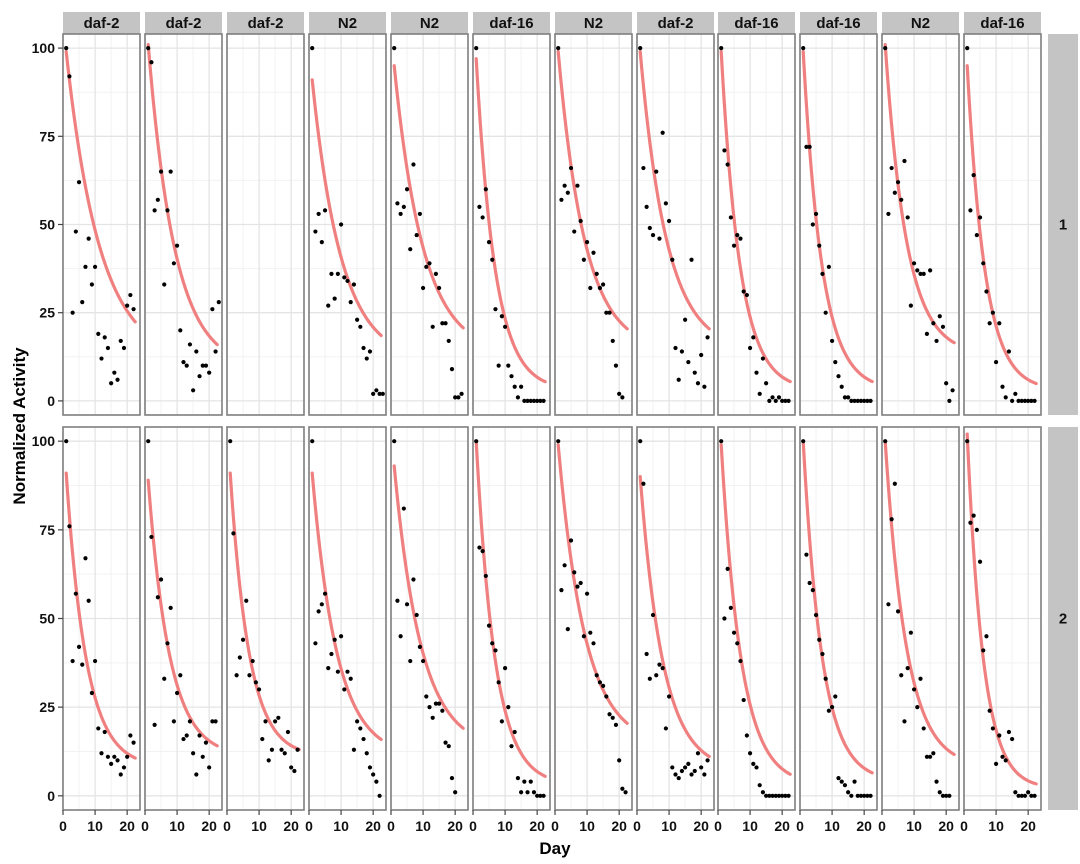  What do you see at coordinates (511, 23) in the screenshot?
I see `column-strip-label: daf-16` at bounding box center [511, 23].